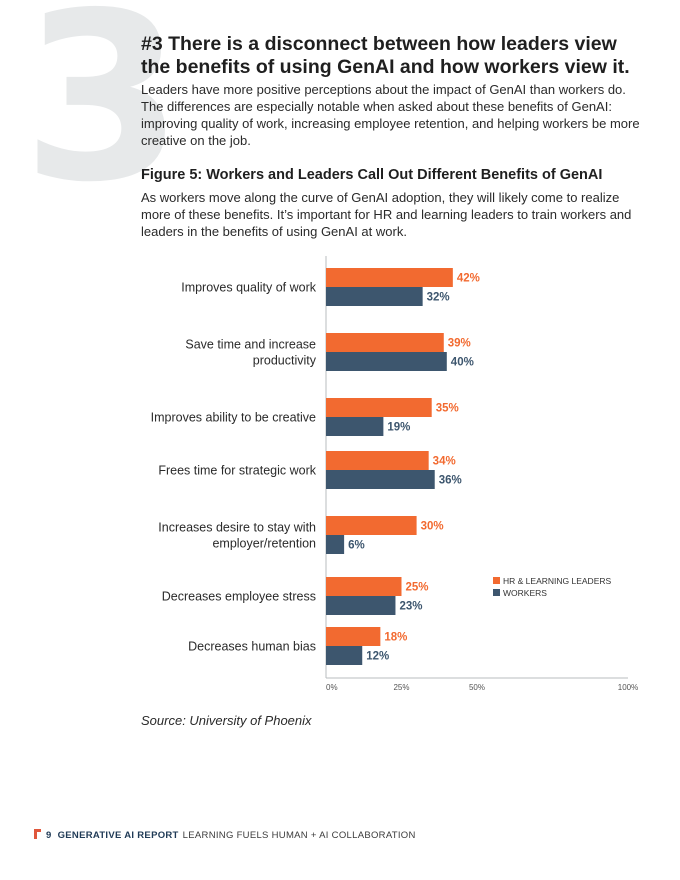  What do you see at coordinates (398, 428) in the screenshot?
I see `data-label: 19%` at bounding box center [398, 428].